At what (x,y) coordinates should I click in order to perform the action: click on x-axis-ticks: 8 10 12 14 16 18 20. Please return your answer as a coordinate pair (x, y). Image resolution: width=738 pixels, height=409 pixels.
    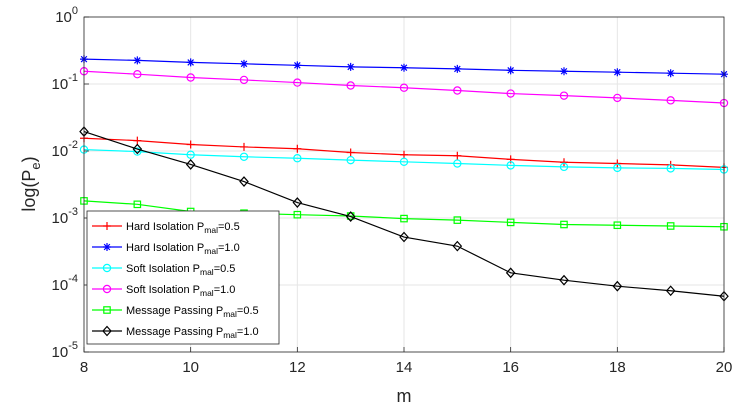
    Looking at the image, I should click on (406, 361).